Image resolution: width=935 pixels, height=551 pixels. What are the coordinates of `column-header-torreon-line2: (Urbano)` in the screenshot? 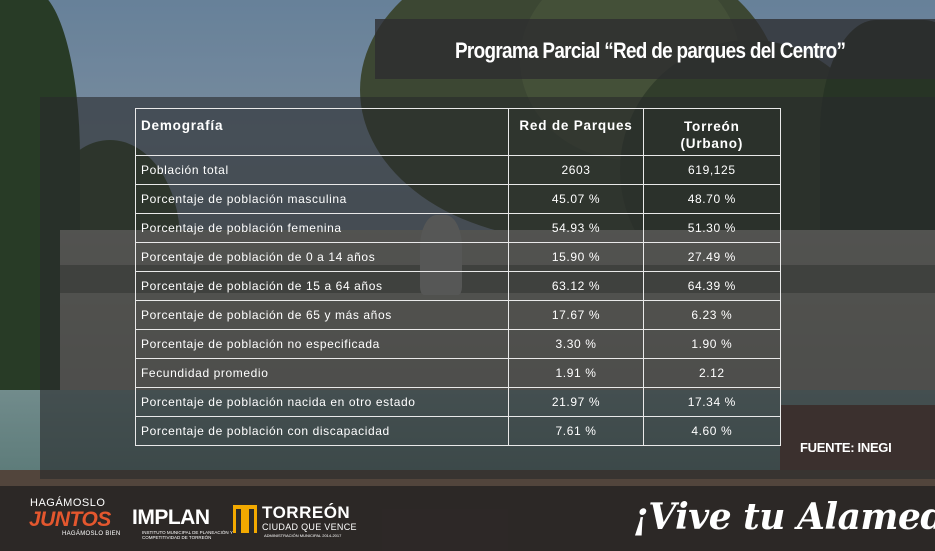 It's located at (712, 143).